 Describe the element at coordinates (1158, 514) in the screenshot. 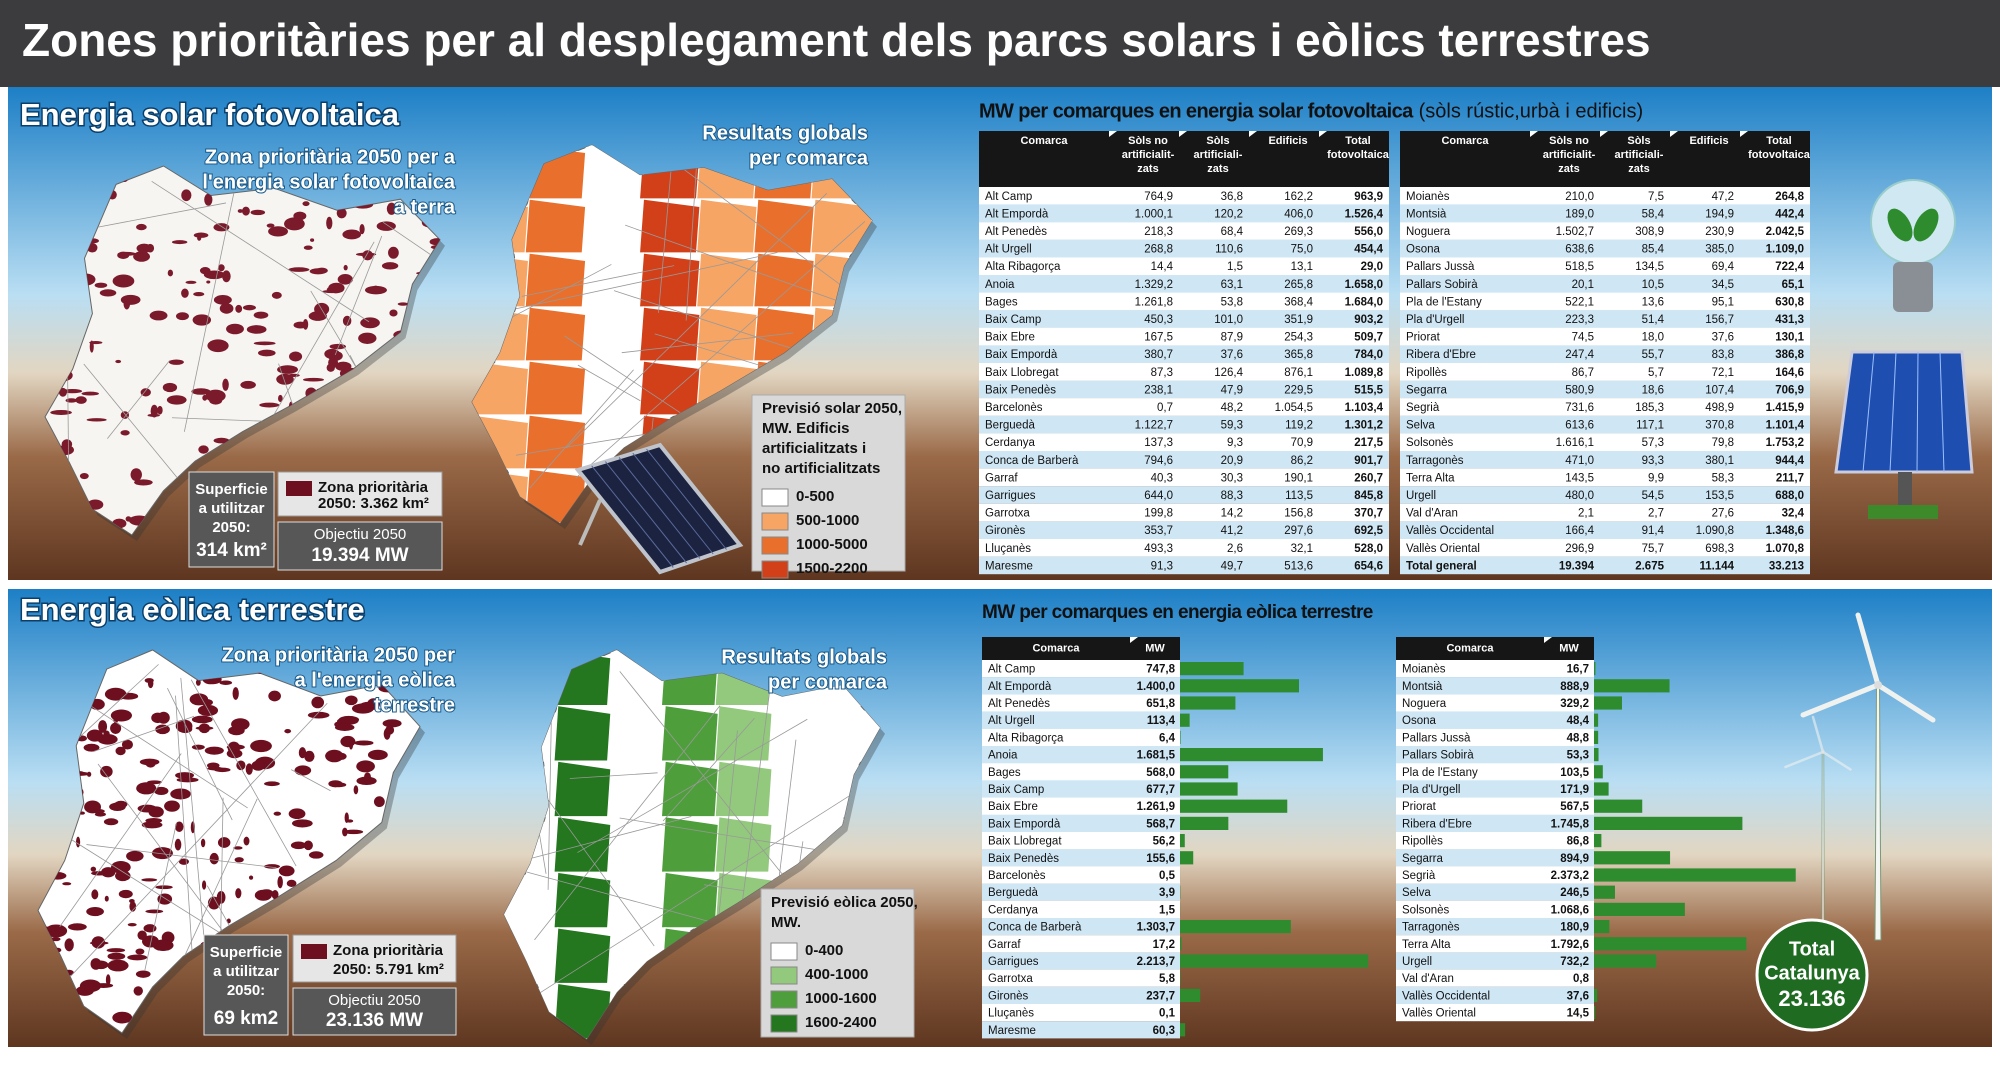

I see `cell-value: 199,8` at that location.